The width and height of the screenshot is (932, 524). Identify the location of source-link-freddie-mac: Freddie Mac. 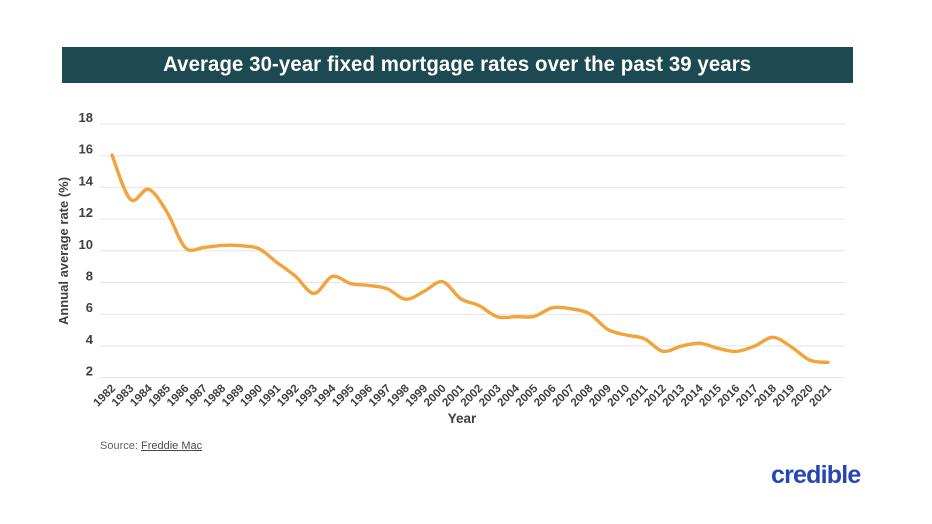
(171, 446).